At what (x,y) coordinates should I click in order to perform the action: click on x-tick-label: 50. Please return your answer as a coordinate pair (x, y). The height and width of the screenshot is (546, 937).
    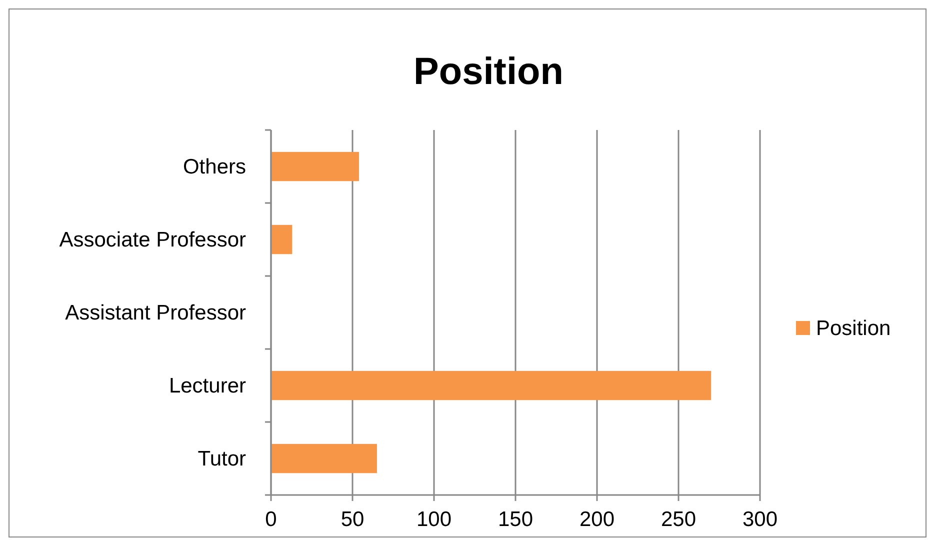
    Looking at the image, I should click on (352, 519).